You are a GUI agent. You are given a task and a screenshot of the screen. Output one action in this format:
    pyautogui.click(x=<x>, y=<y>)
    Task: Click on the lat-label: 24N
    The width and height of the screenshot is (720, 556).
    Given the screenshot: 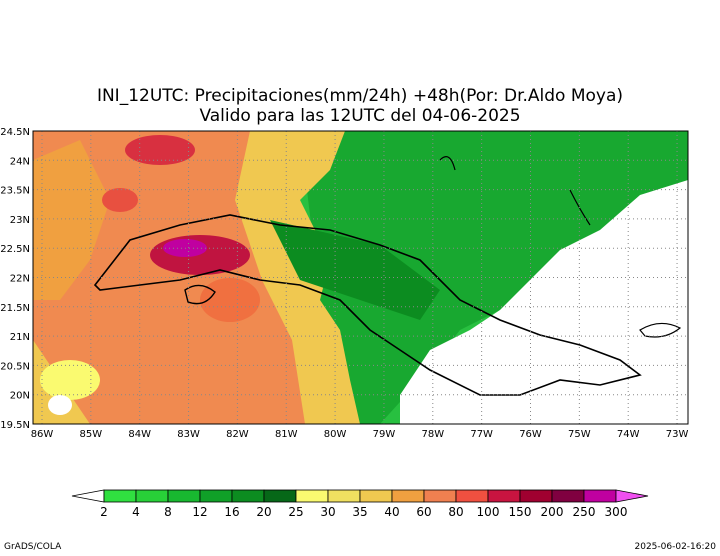 What is the action you would take?
    pyautogui.click(x=20, y=161)
    